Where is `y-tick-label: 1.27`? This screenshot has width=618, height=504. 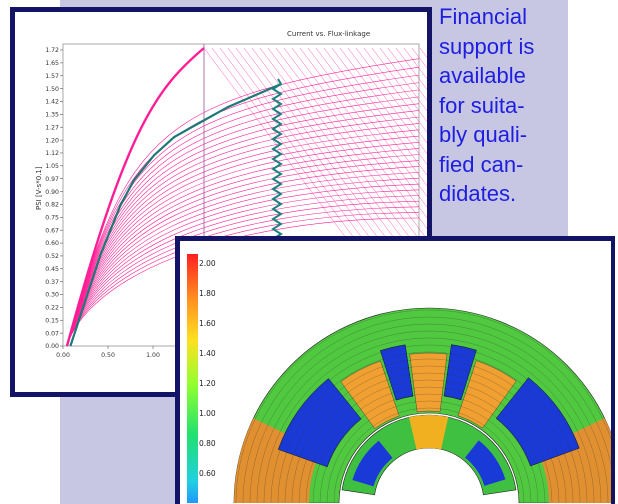
y-tick-label: 1.27 is located at coordinates (52, 127).